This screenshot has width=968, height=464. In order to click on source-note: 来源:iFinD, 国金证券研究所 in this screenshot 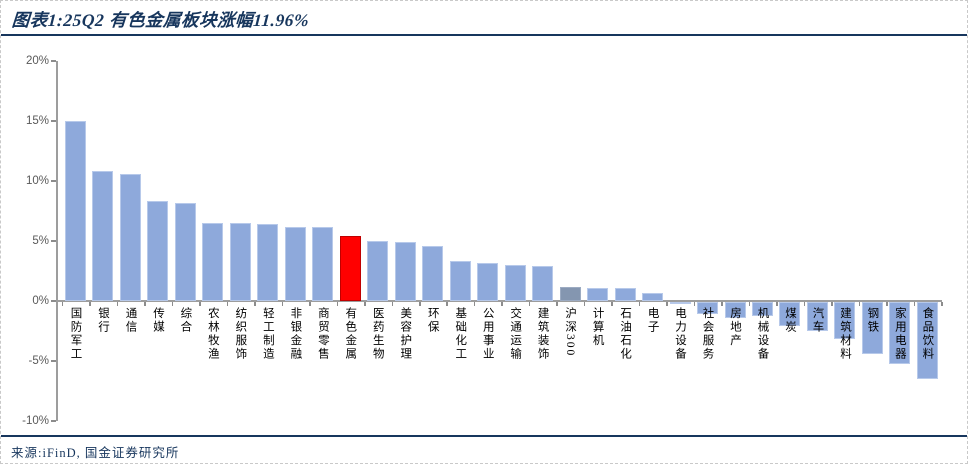, I will do `click(95, 453)`.